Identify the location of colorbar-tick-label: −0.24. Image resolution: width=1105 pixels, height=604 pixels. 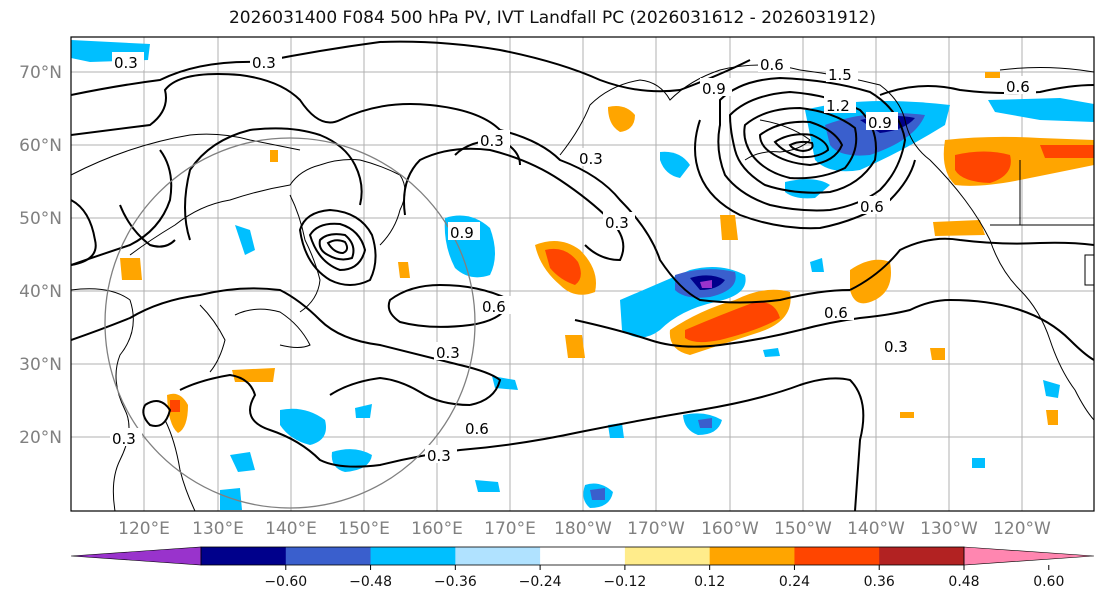
(540, 582).